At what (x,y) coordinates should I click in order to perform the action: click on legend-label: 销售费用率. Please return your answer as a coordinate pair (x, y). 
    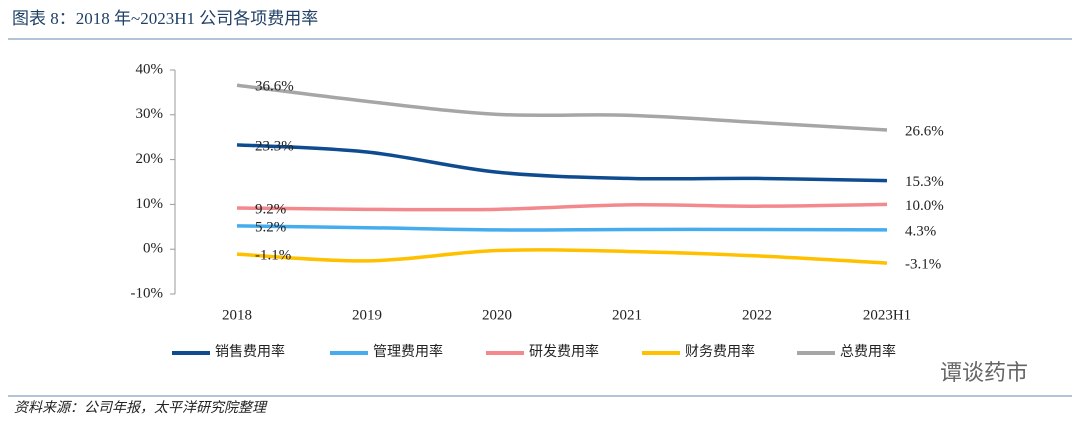
    Looking at the image, I should click on (250, 351).